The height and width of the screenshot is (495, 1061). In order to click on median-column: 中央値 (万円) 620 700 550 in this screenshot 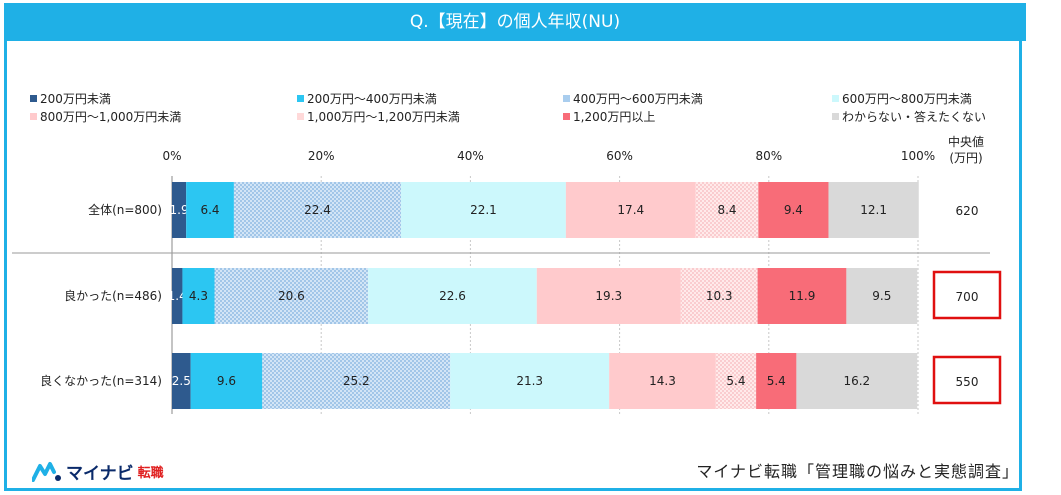, I will do `click(967, 269)`.